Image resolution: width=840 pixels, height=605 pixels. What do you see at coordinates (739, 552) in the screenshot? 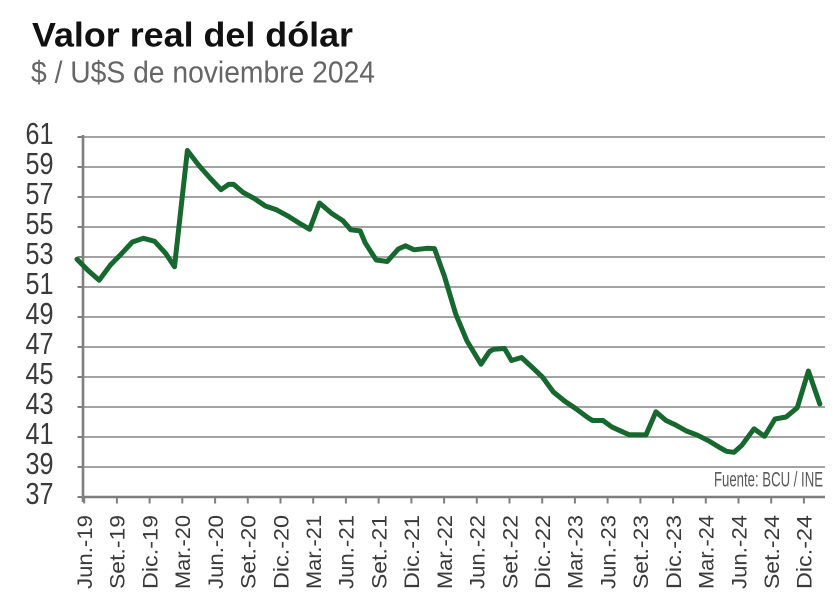
I see `svg-text: Jun.-24` at bounding box center [739, 552].